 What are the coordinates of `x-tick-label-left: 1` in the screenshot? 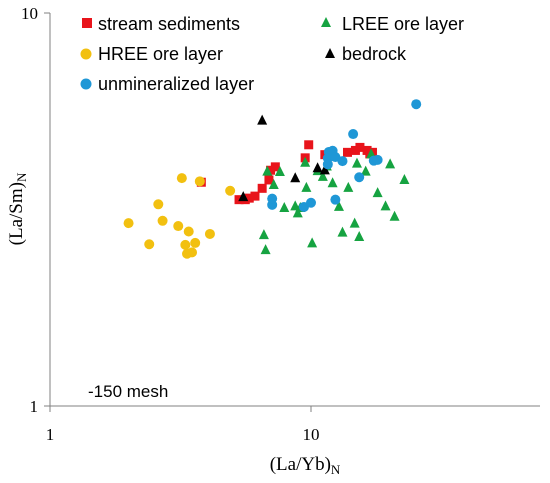 It's located at (50, 434).